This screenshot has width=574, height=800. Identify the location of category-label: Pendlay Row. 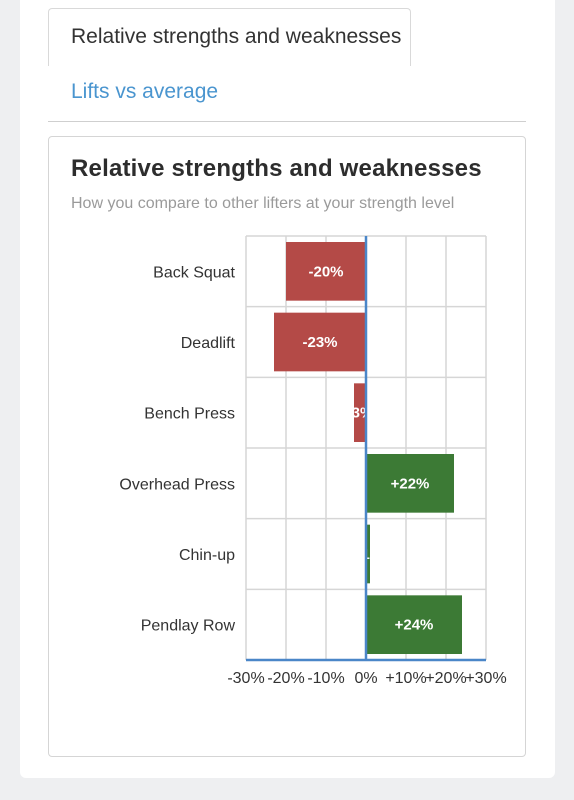
(188, 626).